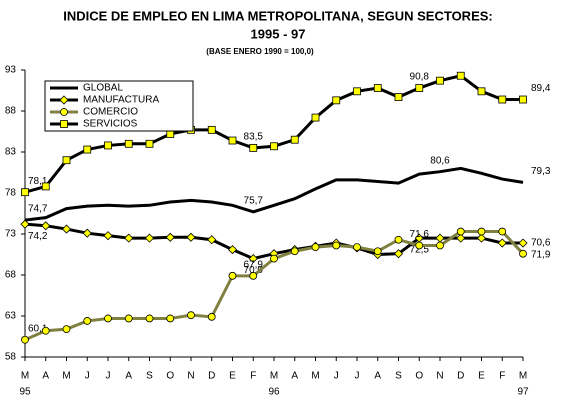 This screenshot has height=407, width=563. Describe the element at coordinates (541, 88) in the screenshot. I see `value-label: 89,4` at that location.